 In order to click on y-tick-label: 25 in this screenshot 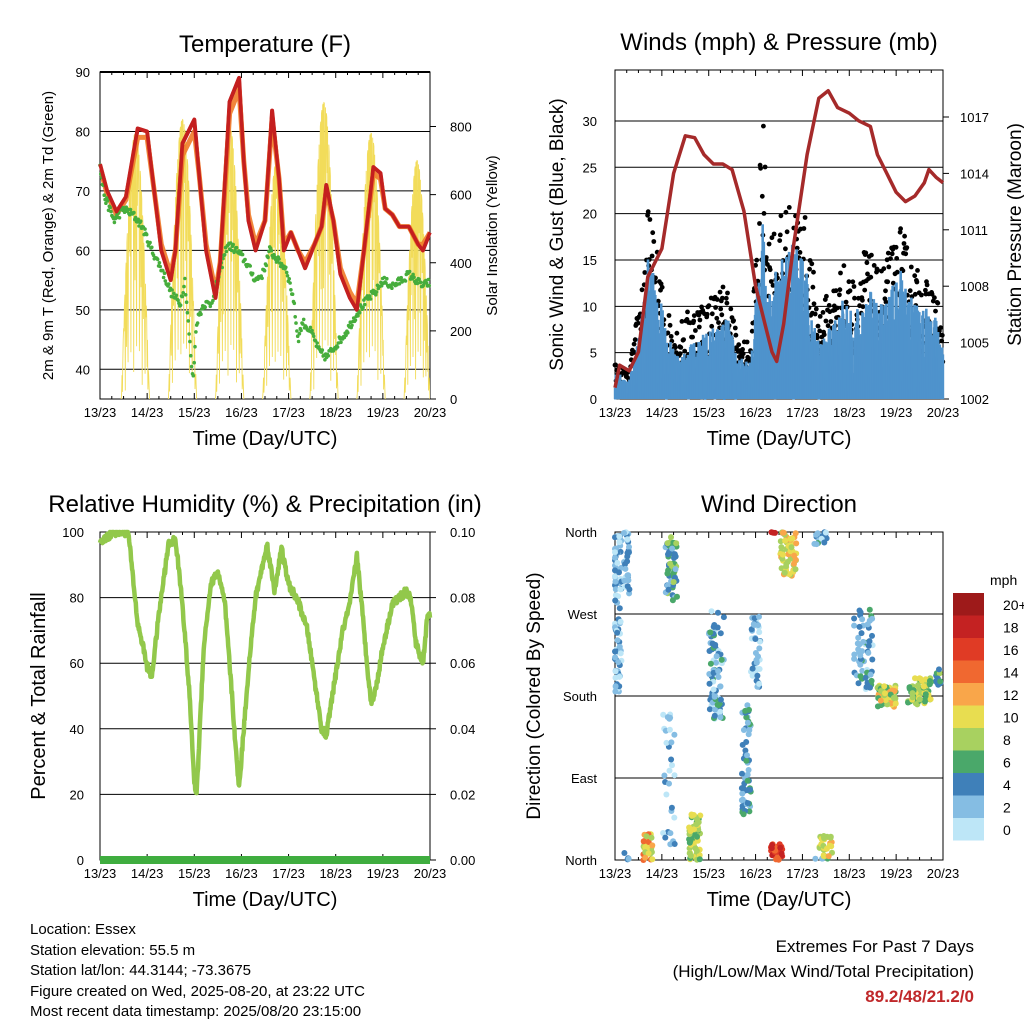, I will do `click(590, 167)`.